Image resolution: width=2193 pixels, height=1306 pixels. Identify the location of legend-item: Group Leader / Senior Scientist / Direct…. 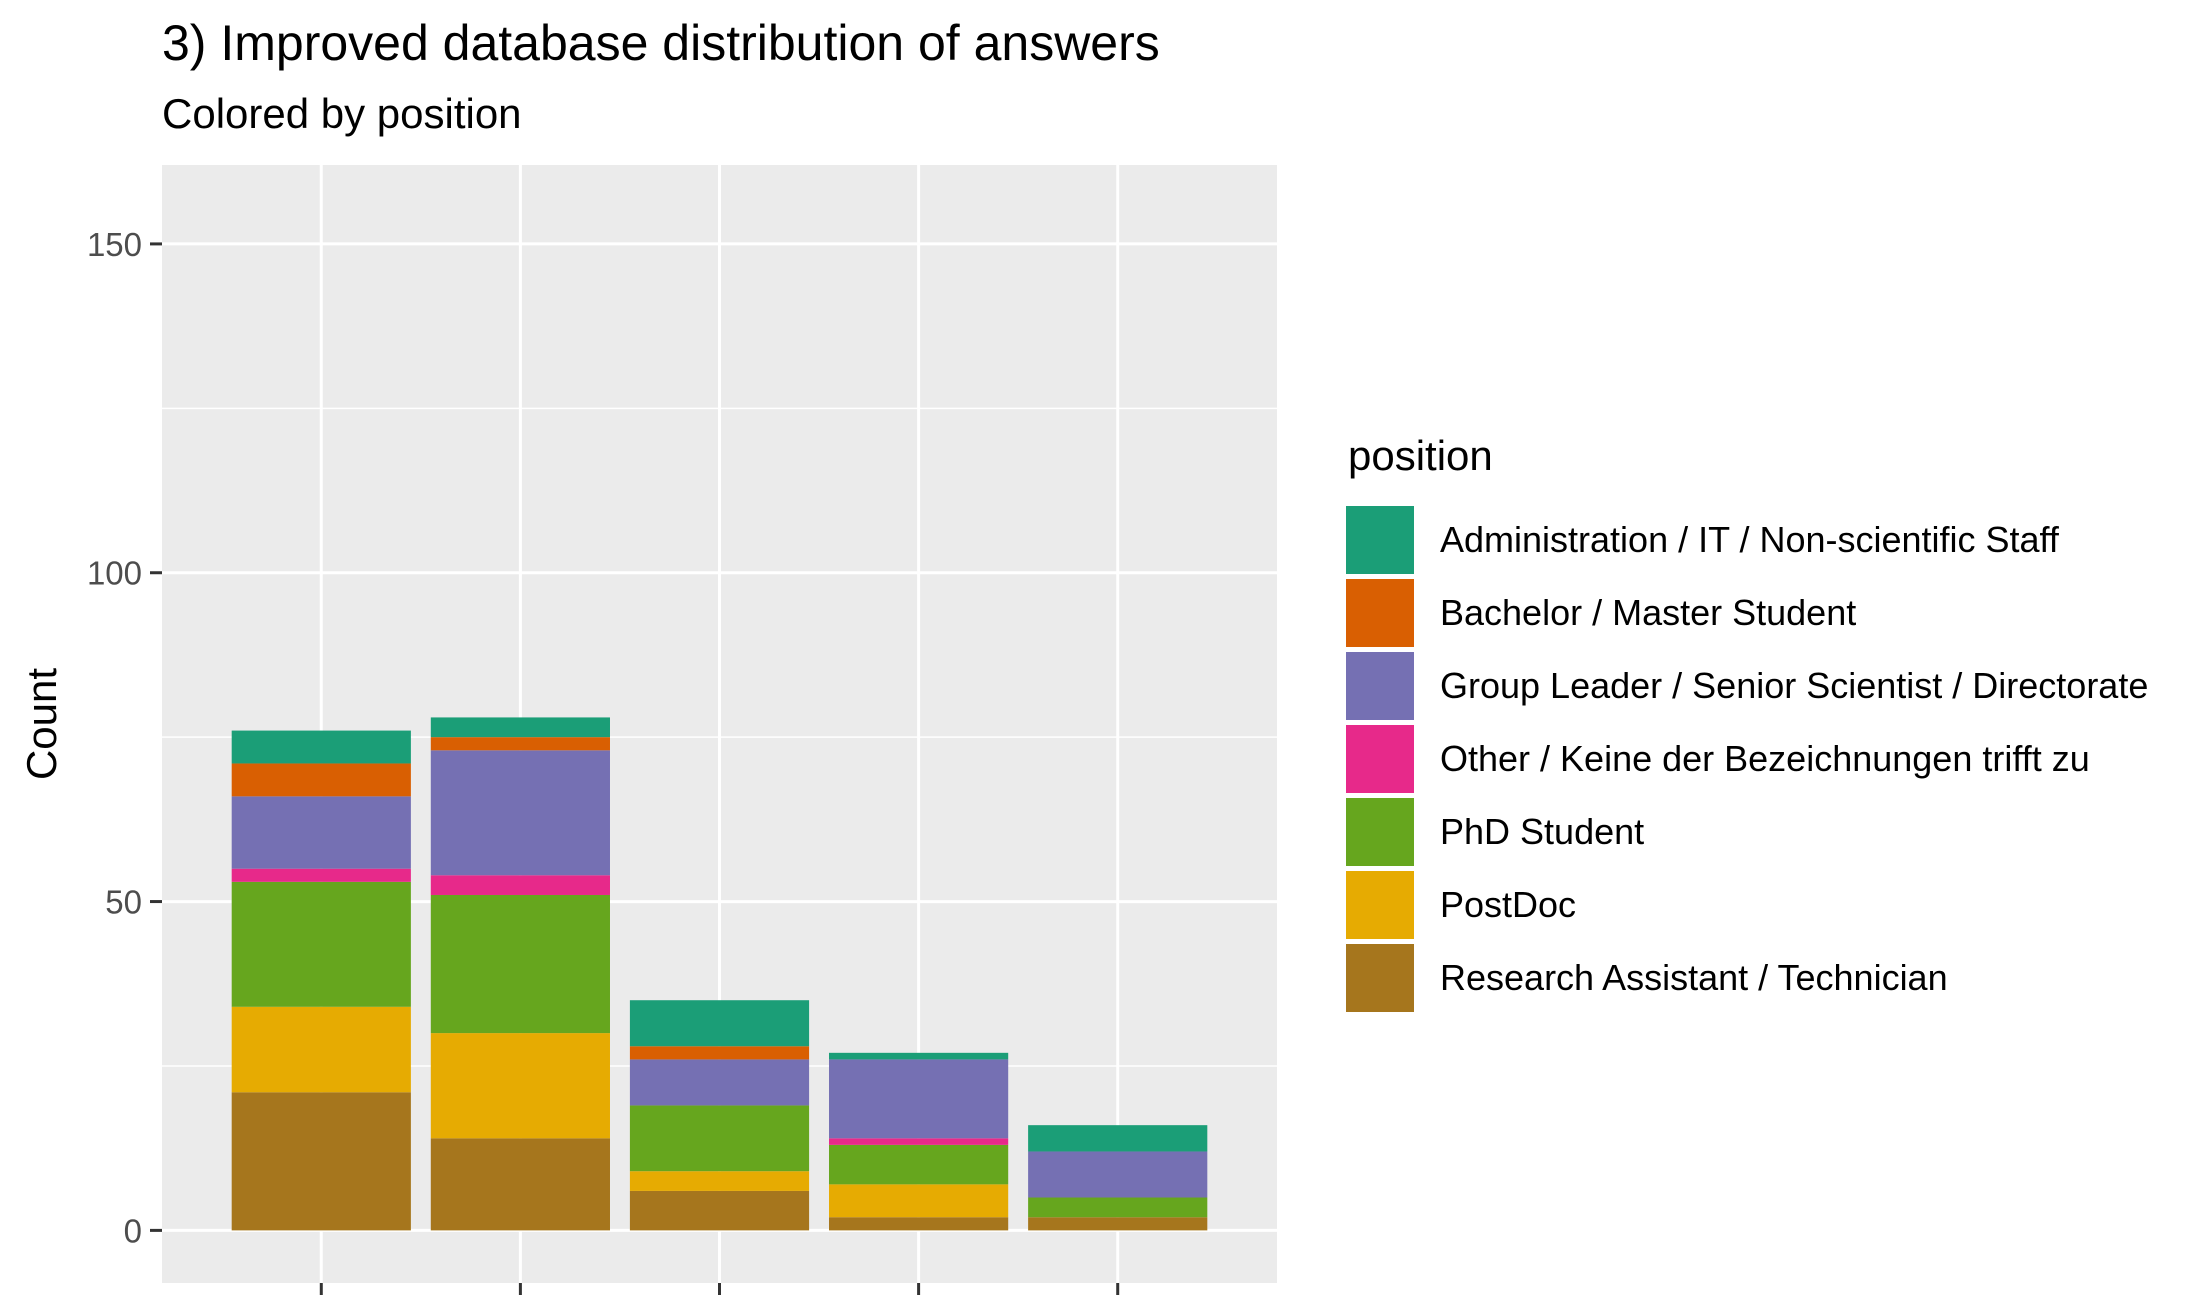
(1756, 686).